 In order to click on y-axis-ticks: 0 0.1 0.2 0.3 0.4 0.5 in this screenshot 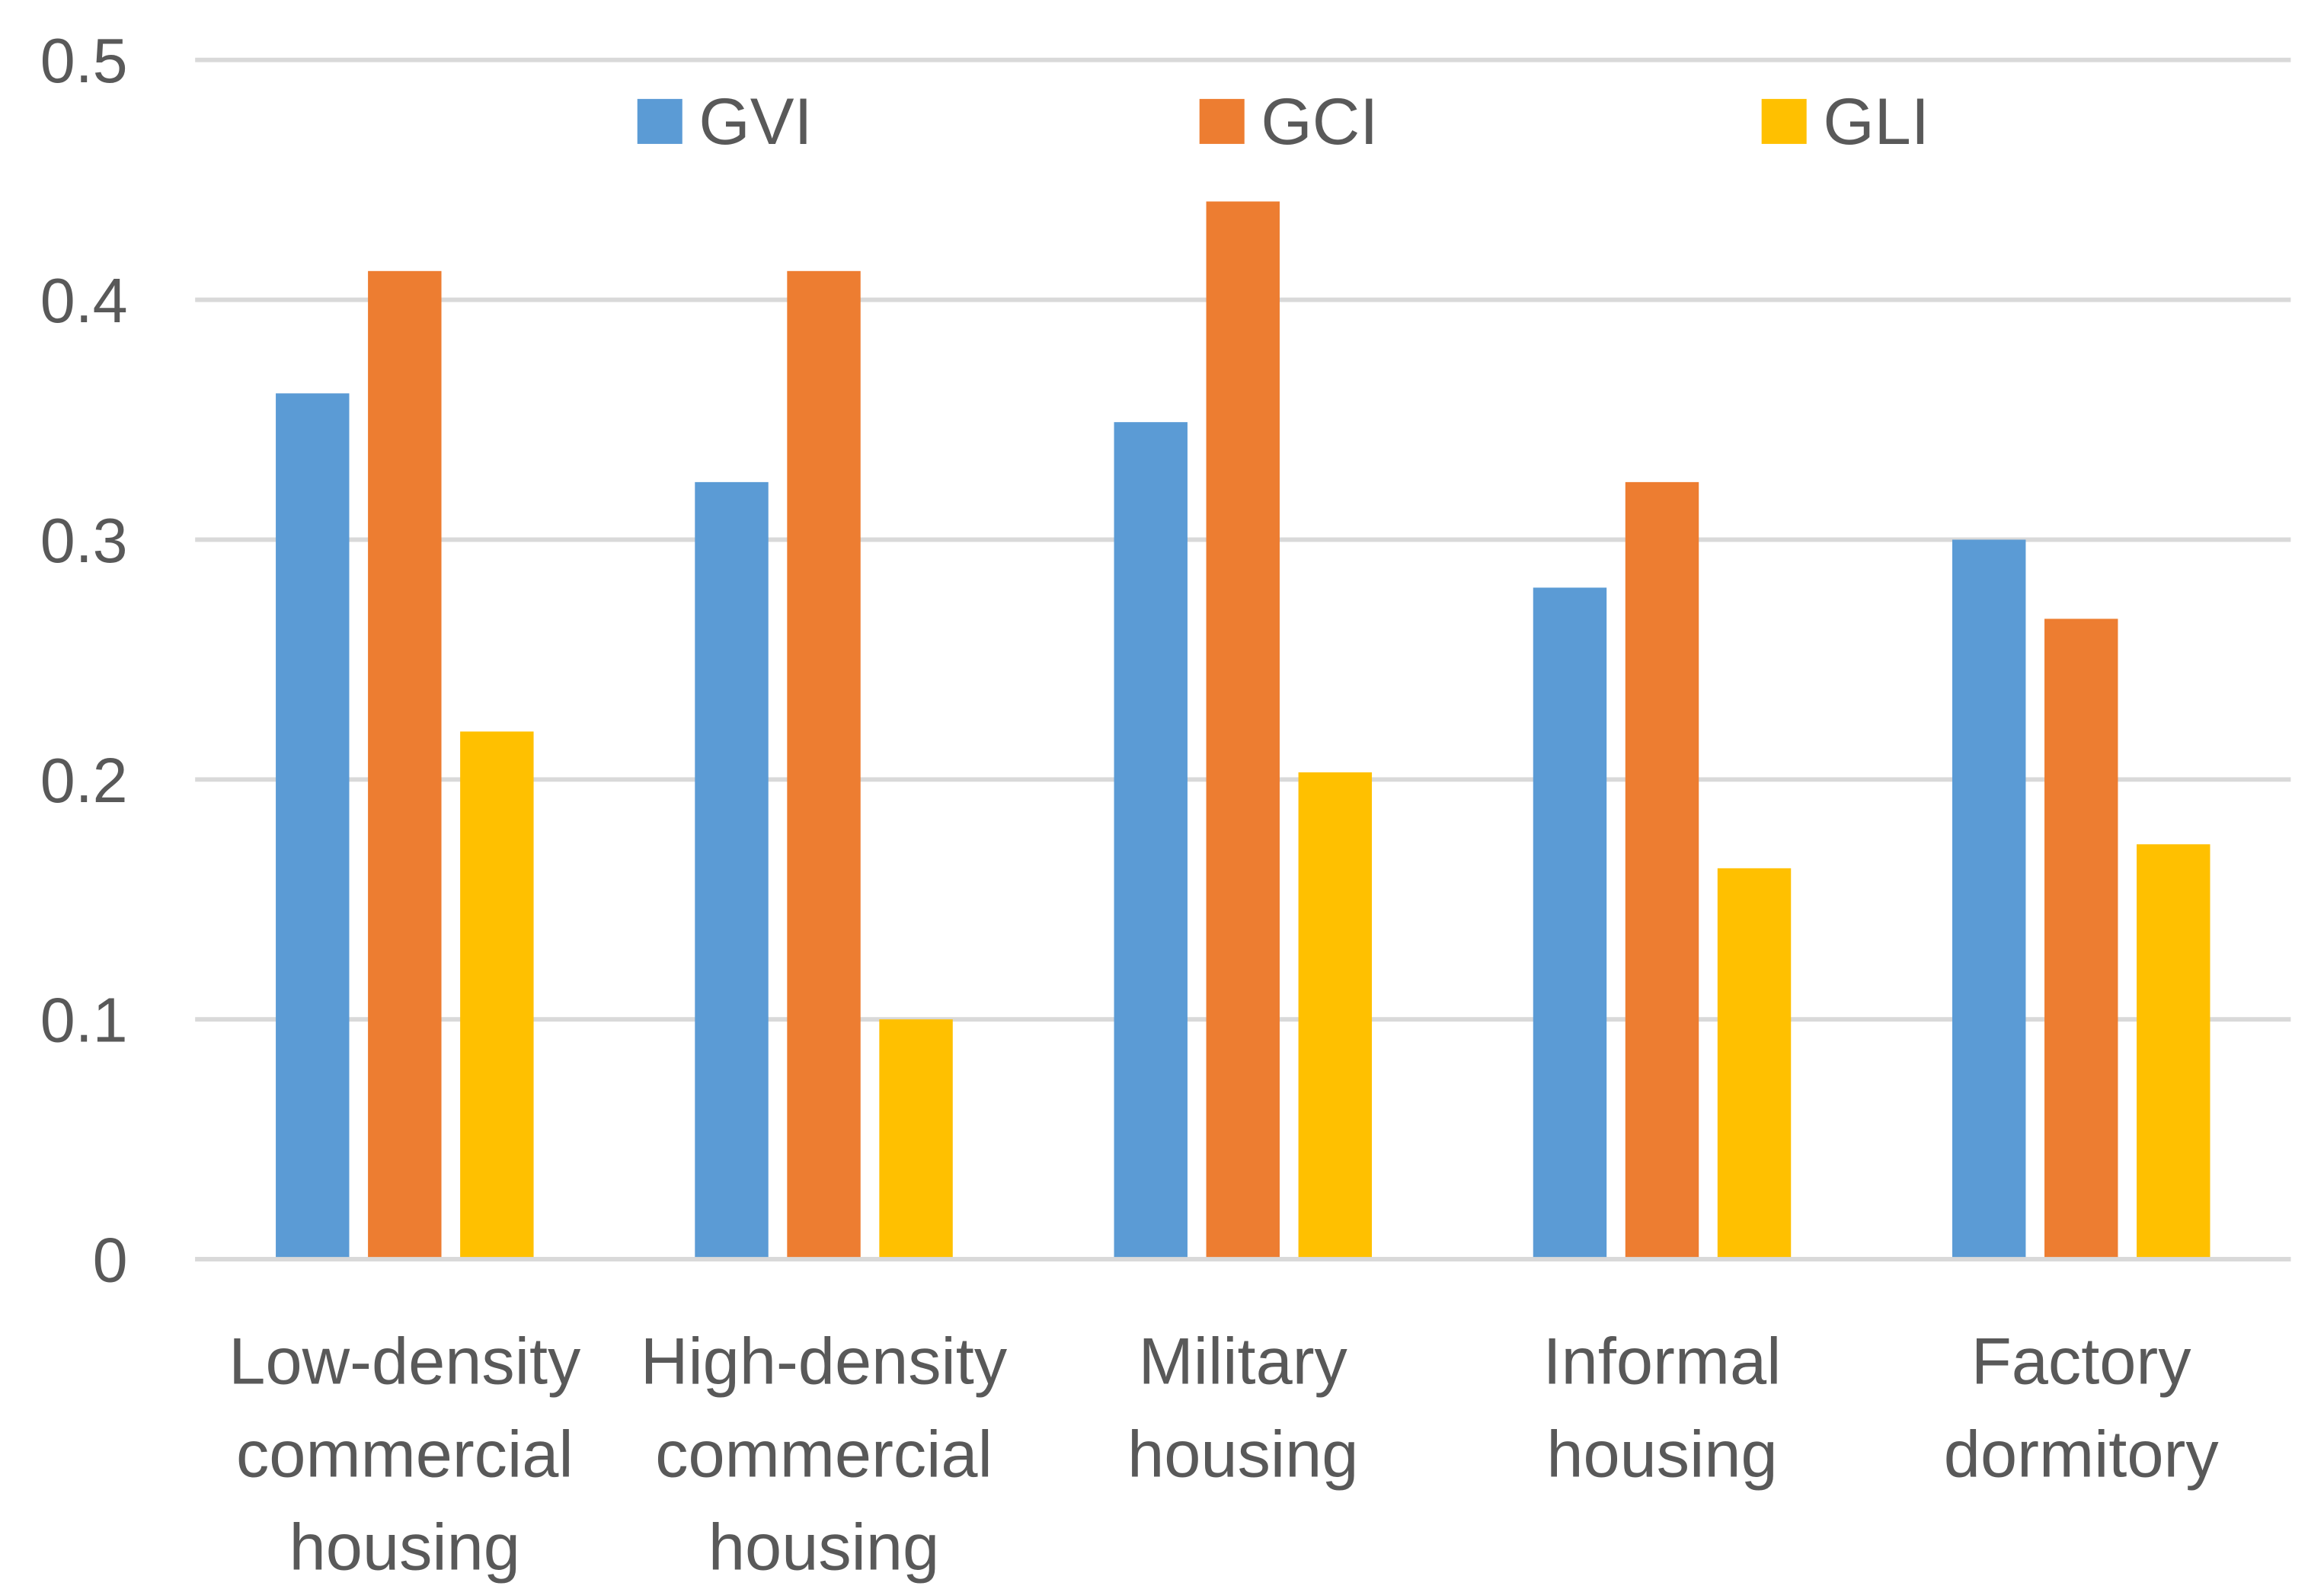, I will do `click(84, 660)`.